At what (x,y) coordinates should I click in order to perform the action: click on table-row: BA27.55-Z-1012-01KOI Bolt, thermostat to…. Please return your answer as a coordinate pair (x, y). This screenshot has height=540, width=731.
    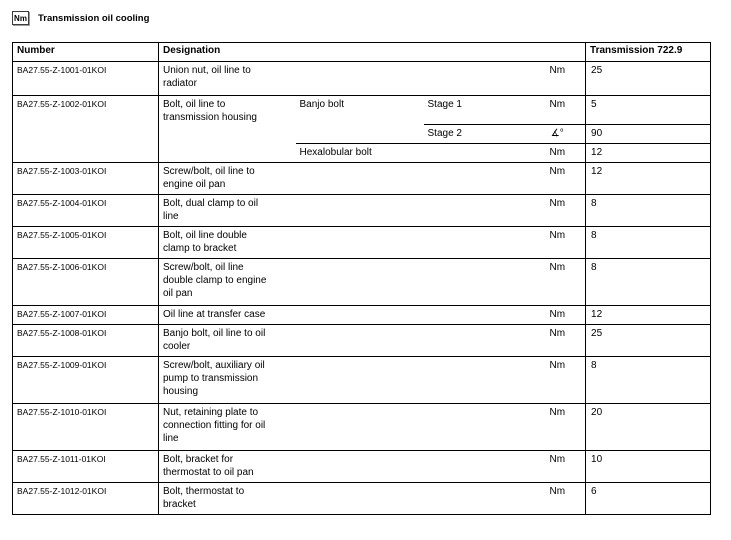
    Looking at the image, I should click on (361, 498).